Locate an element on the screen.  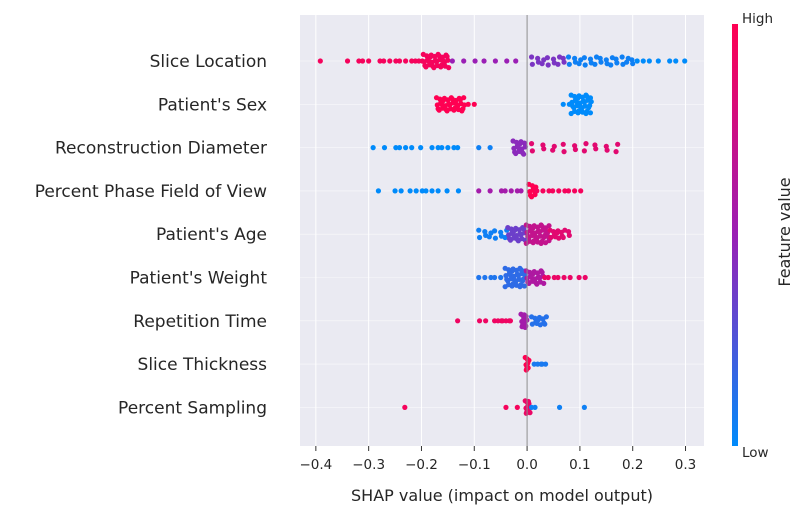
feature-label: Percent Sampling is located at coordinates (192, 408).